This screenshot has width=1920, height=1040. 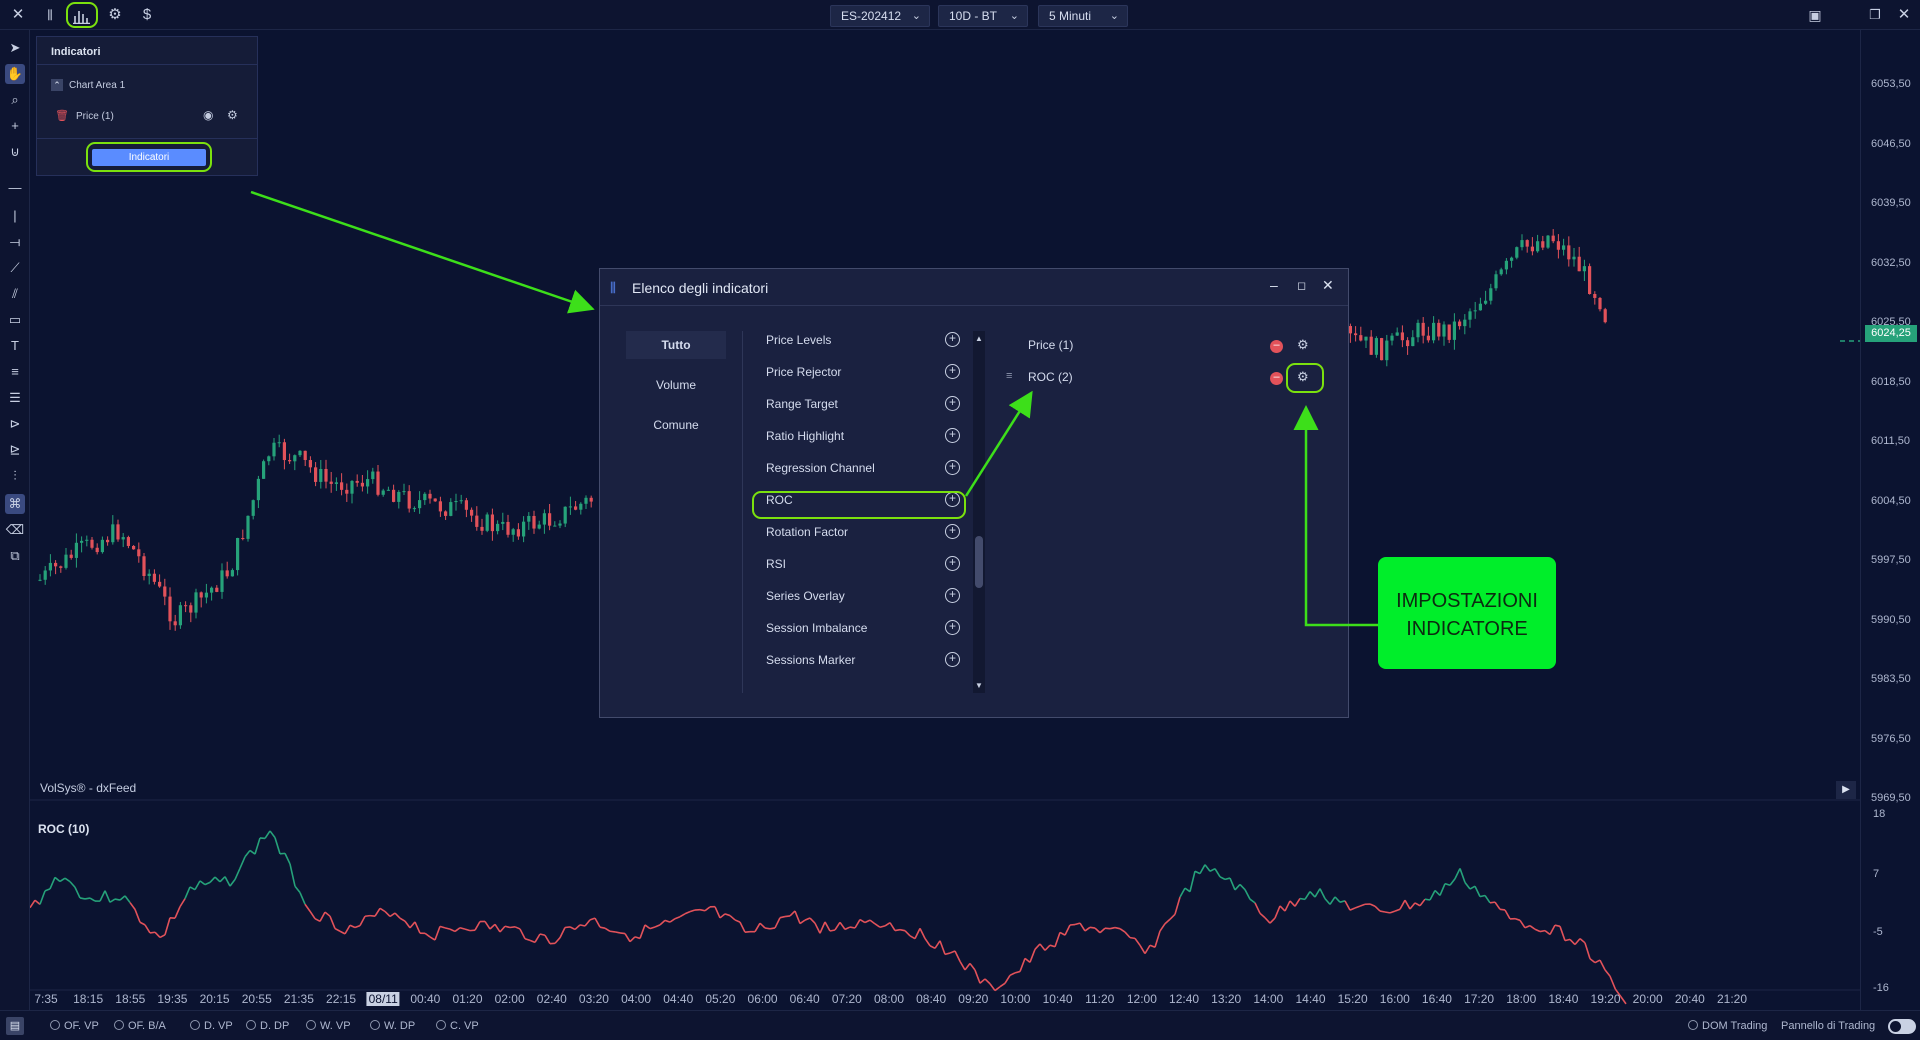 I want to click on bottom-option: D. VP, so click(x=211, y=1026).